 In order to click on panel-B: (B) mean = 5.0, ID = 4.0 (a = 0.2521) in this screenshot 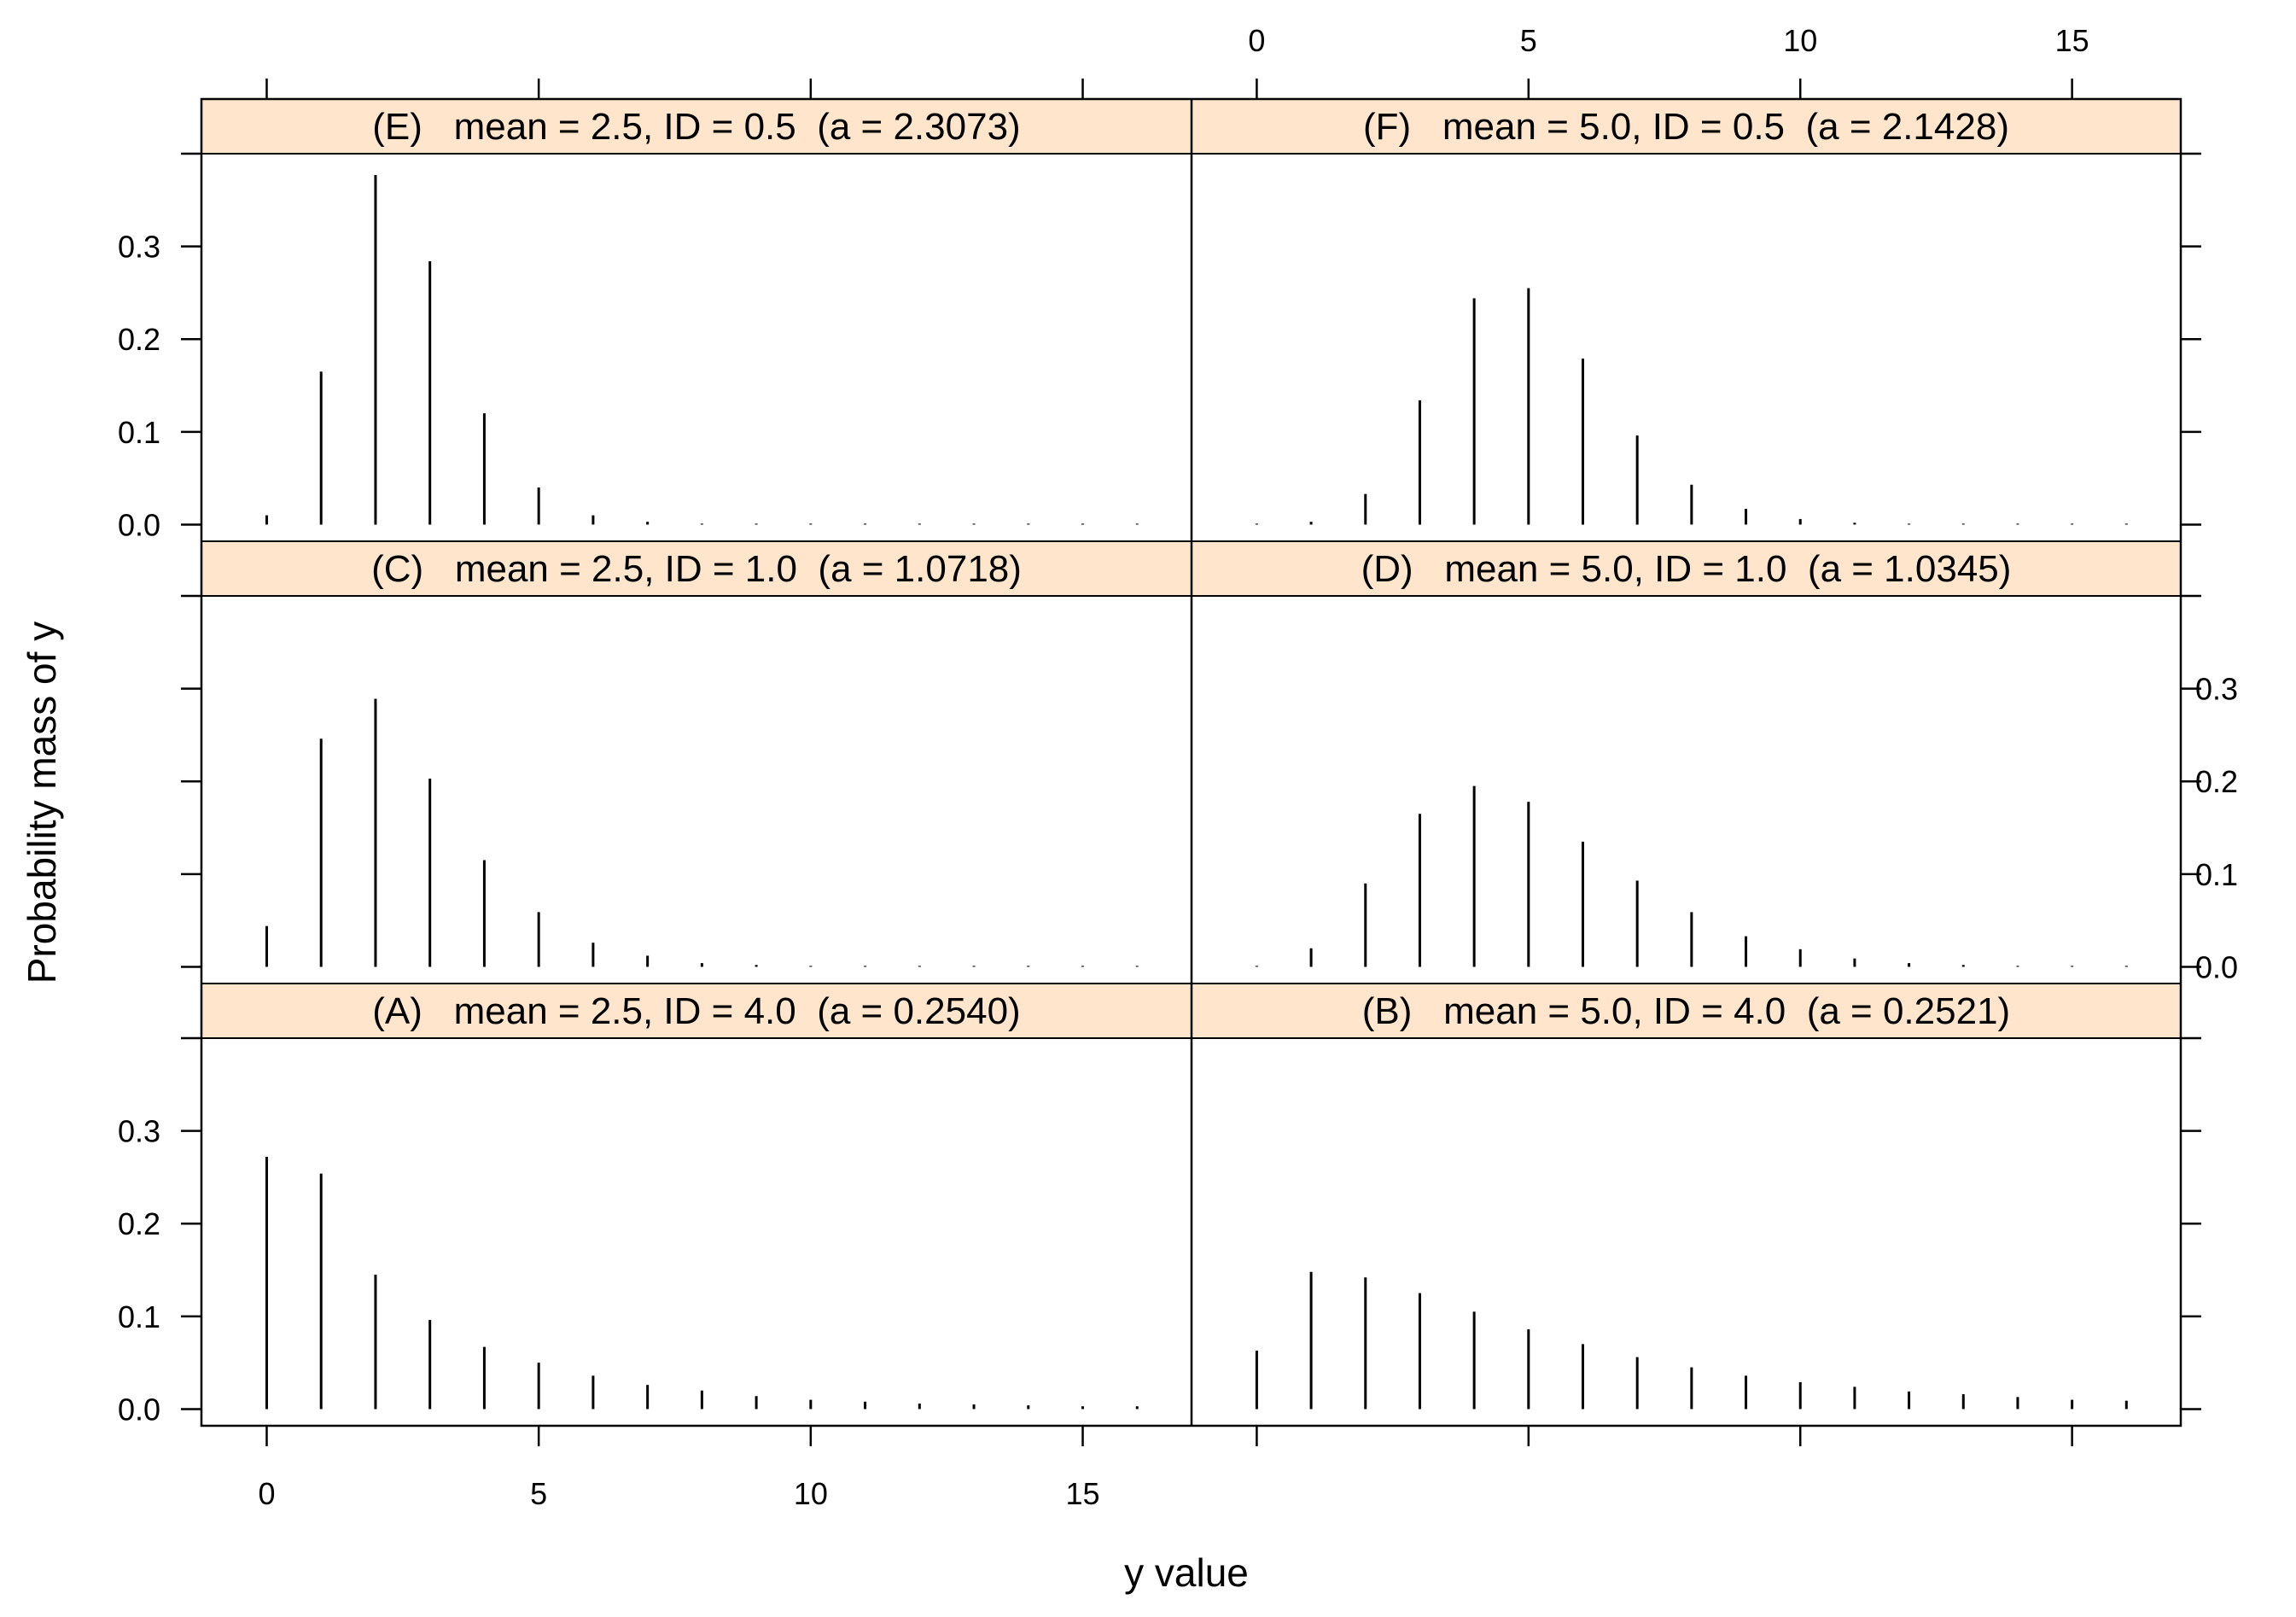, I will do `click(1687, 1196)`.